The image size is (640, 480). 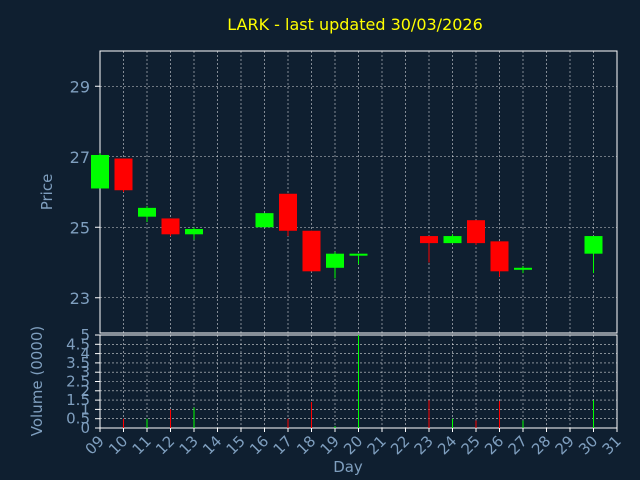 What do you see at coordinates (85, 409) in the screenshot?
I see `volume-tick-label: 1` at bounding box center [85, 409].